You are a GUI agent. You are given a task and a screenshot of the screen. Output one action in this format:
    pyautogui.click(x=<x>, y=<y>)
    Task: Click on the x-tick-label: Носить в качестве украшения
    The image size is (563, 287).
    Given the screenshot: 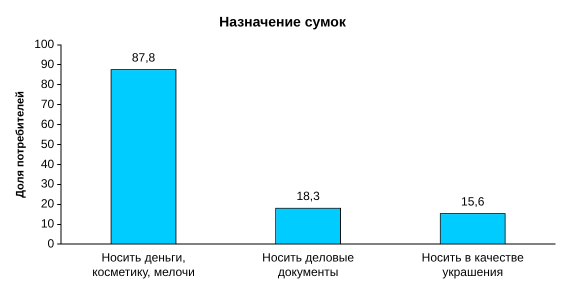 What is the action you would take?
    pyautogui.click(x=473, y=265)
    